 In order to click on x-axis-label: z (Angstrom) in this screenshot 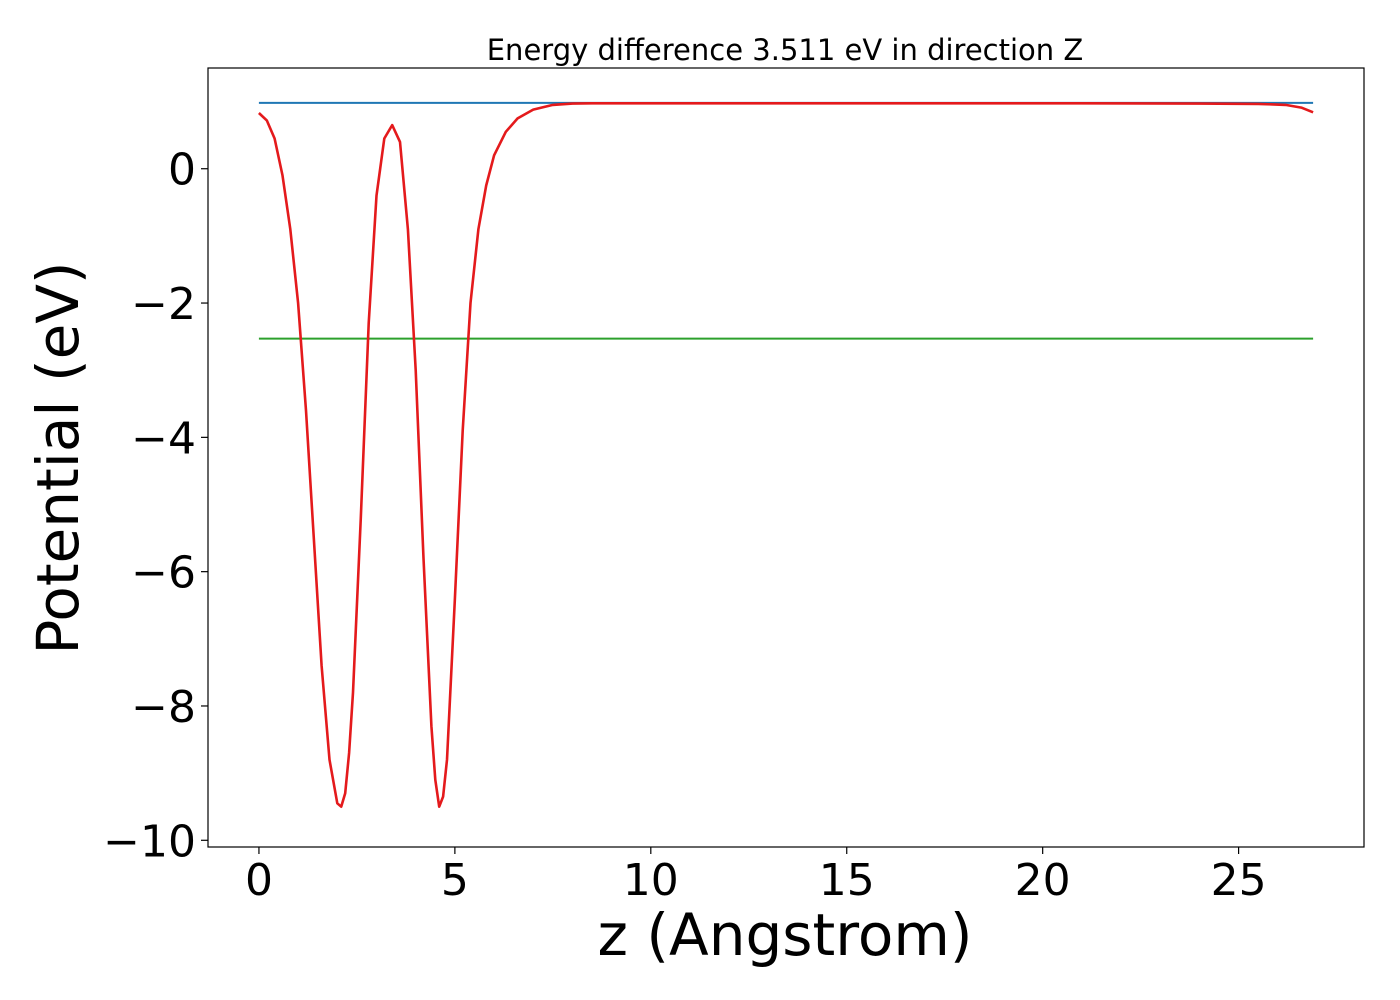, I will do `click(785, 935)`.